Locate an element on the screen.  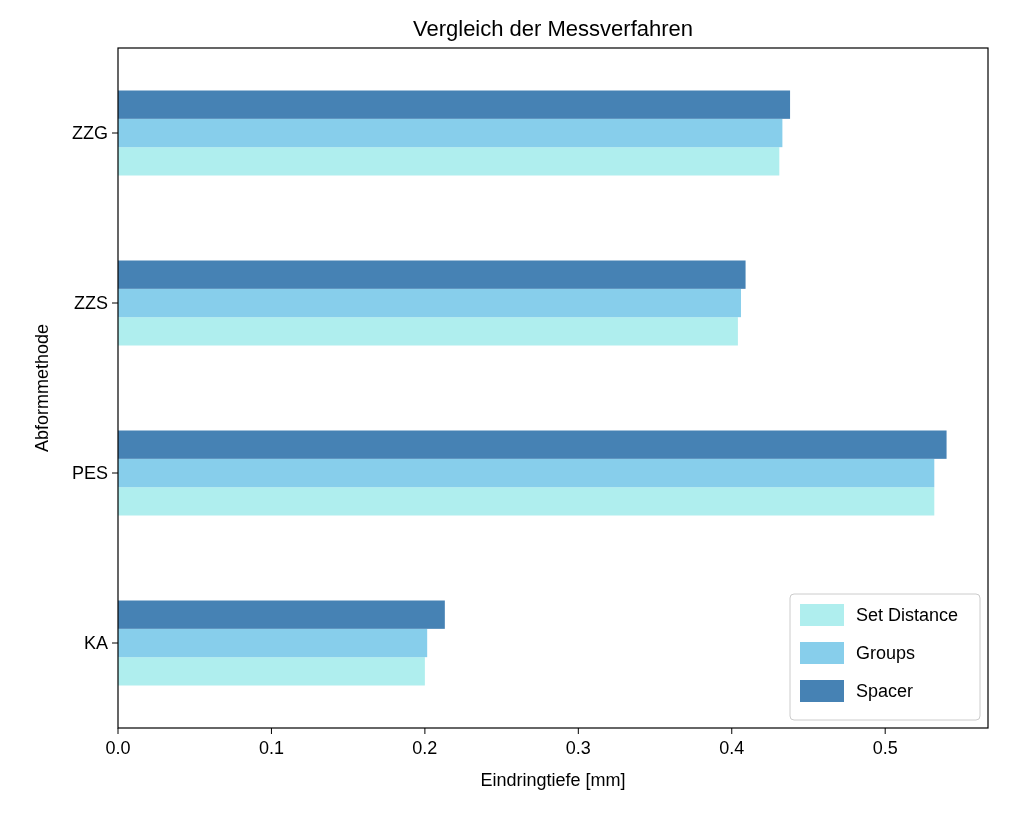
y-tick-label: ZZG is located at coordinates (90, 133).